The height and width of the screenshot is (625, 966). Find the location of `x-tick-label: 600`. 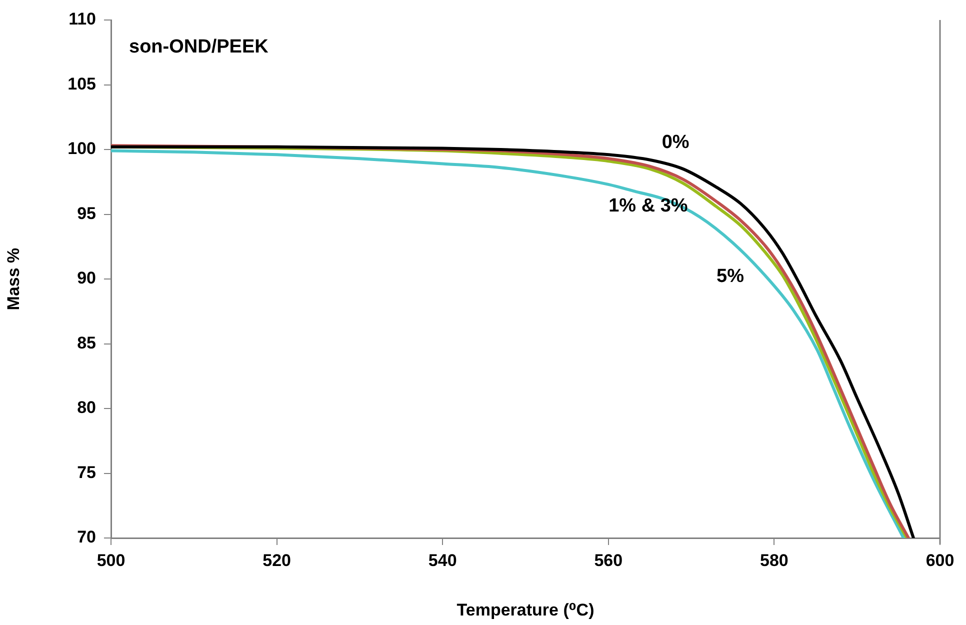

x-tick-label: 600 is located at coordinates (940, 560).